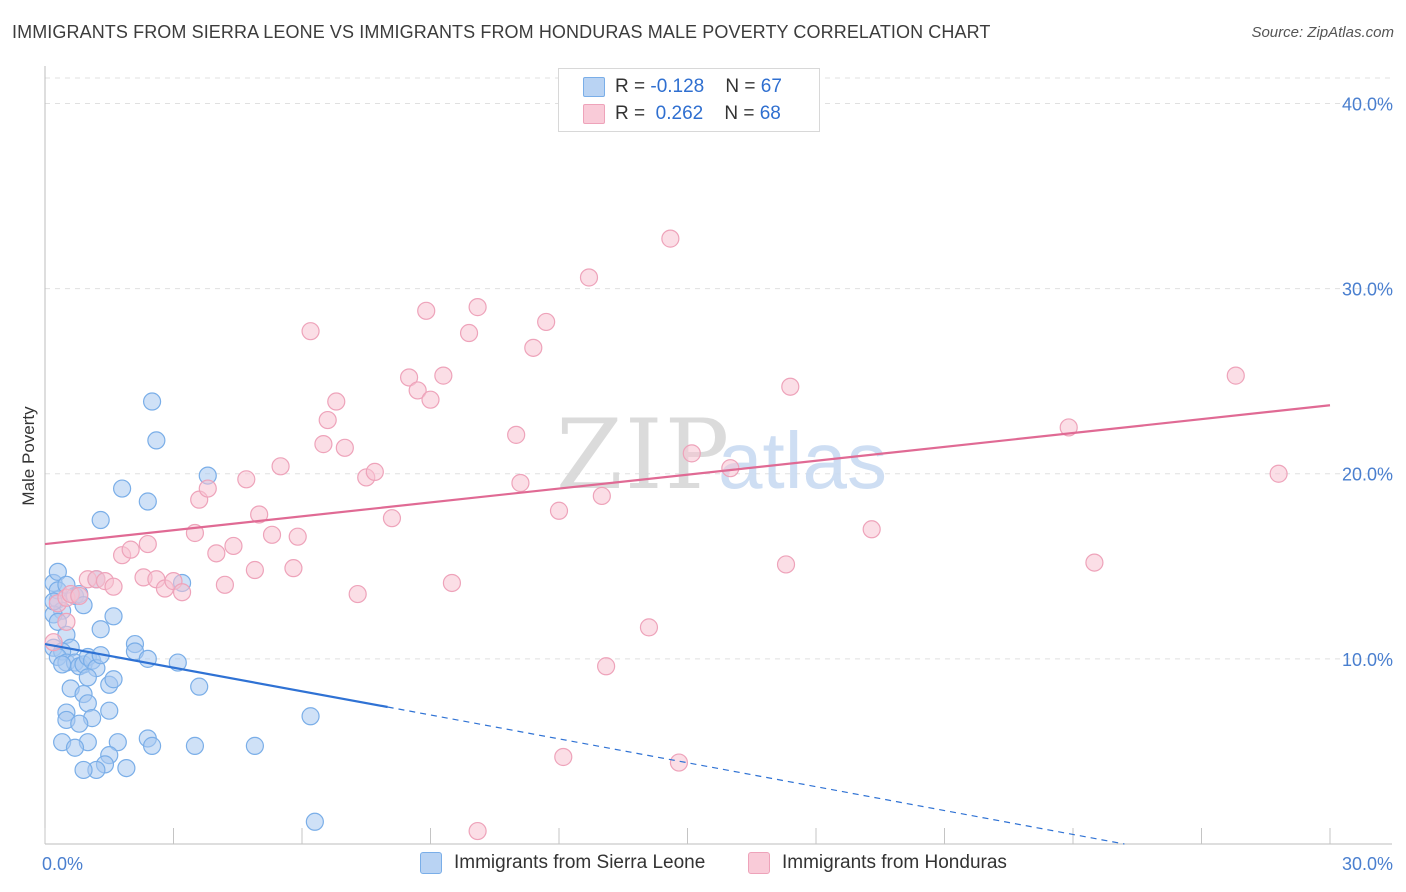 This screenshot has width=1406, height=892. What do you see at coordinates (594, 114) in the screenshot?
I see `legend-swatch-honduras` at bounding box center [594, 114].